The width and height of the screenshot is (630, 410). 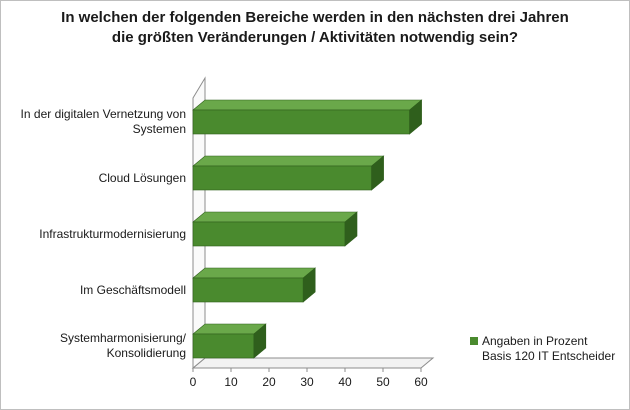 What do you see at coordinates (313, 363) in the screenshot?
I see `chart-floor` at bounding box center [313, 363].